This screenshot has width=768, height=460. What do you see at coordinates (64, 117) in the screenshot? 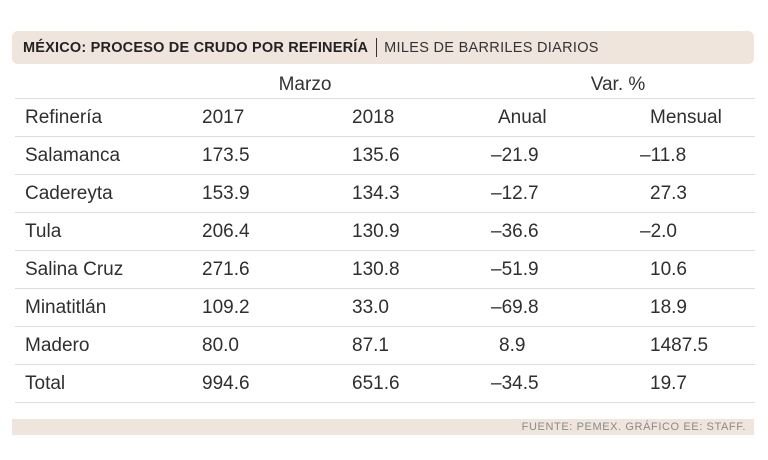
I see `col-header-refineria: Refinería` at bounding box center [64, 117].